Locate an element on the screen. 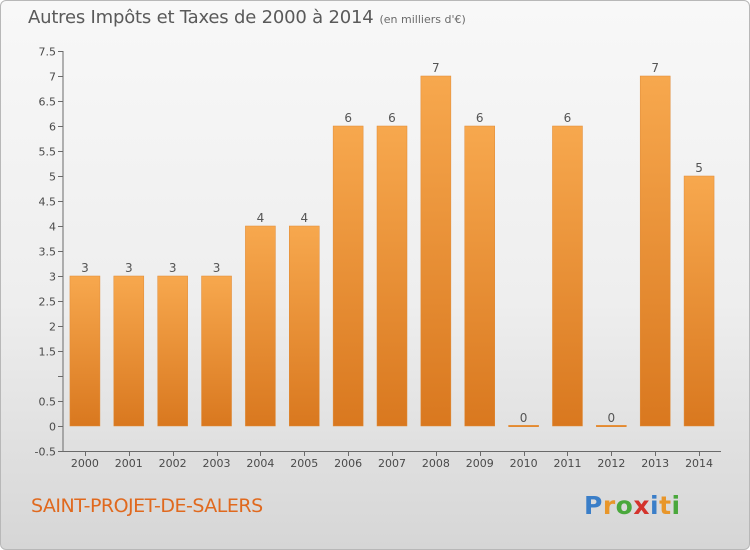 The height and width of the screenshot is (550, 750). y-tick-label: 5 is located at coordinates (52, 177).